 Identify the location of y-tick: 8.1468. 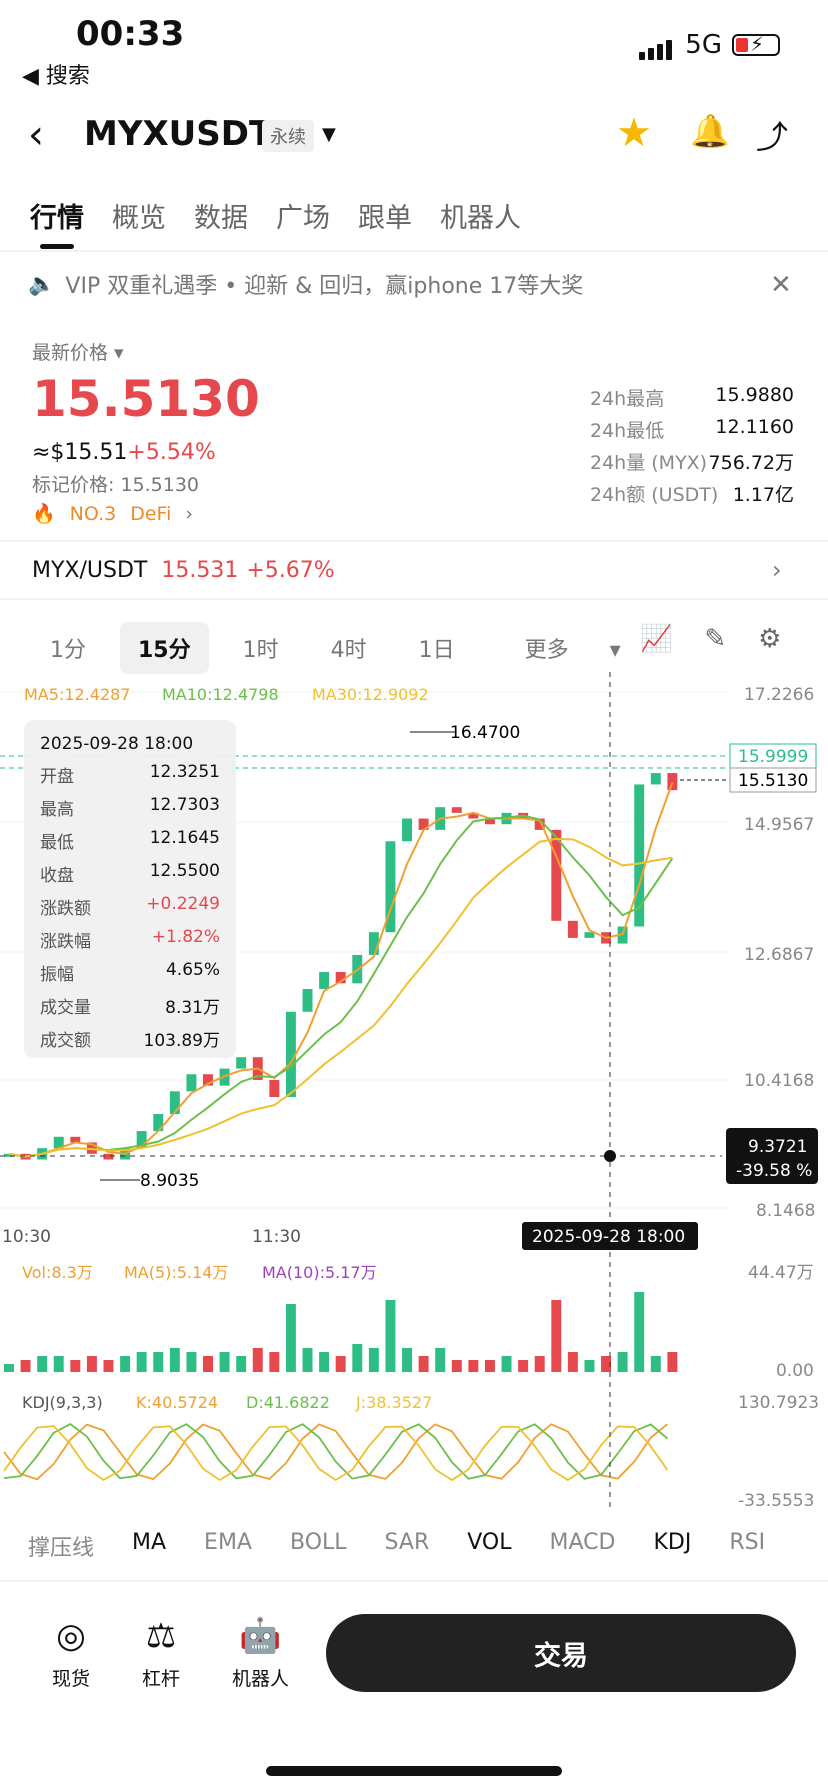
(785, 1211).